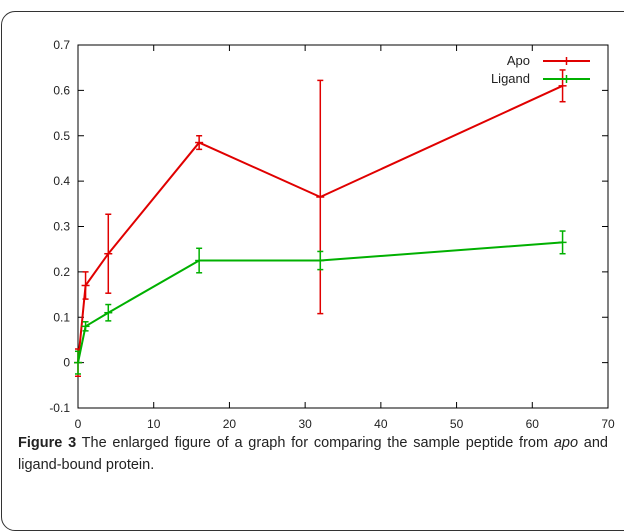 This screenshot has height=531, width=624. What do you see at coordinates (61, 136) in the screenshot?
I see `y-tick-label: 0.5` at bounding box center [61, 136].